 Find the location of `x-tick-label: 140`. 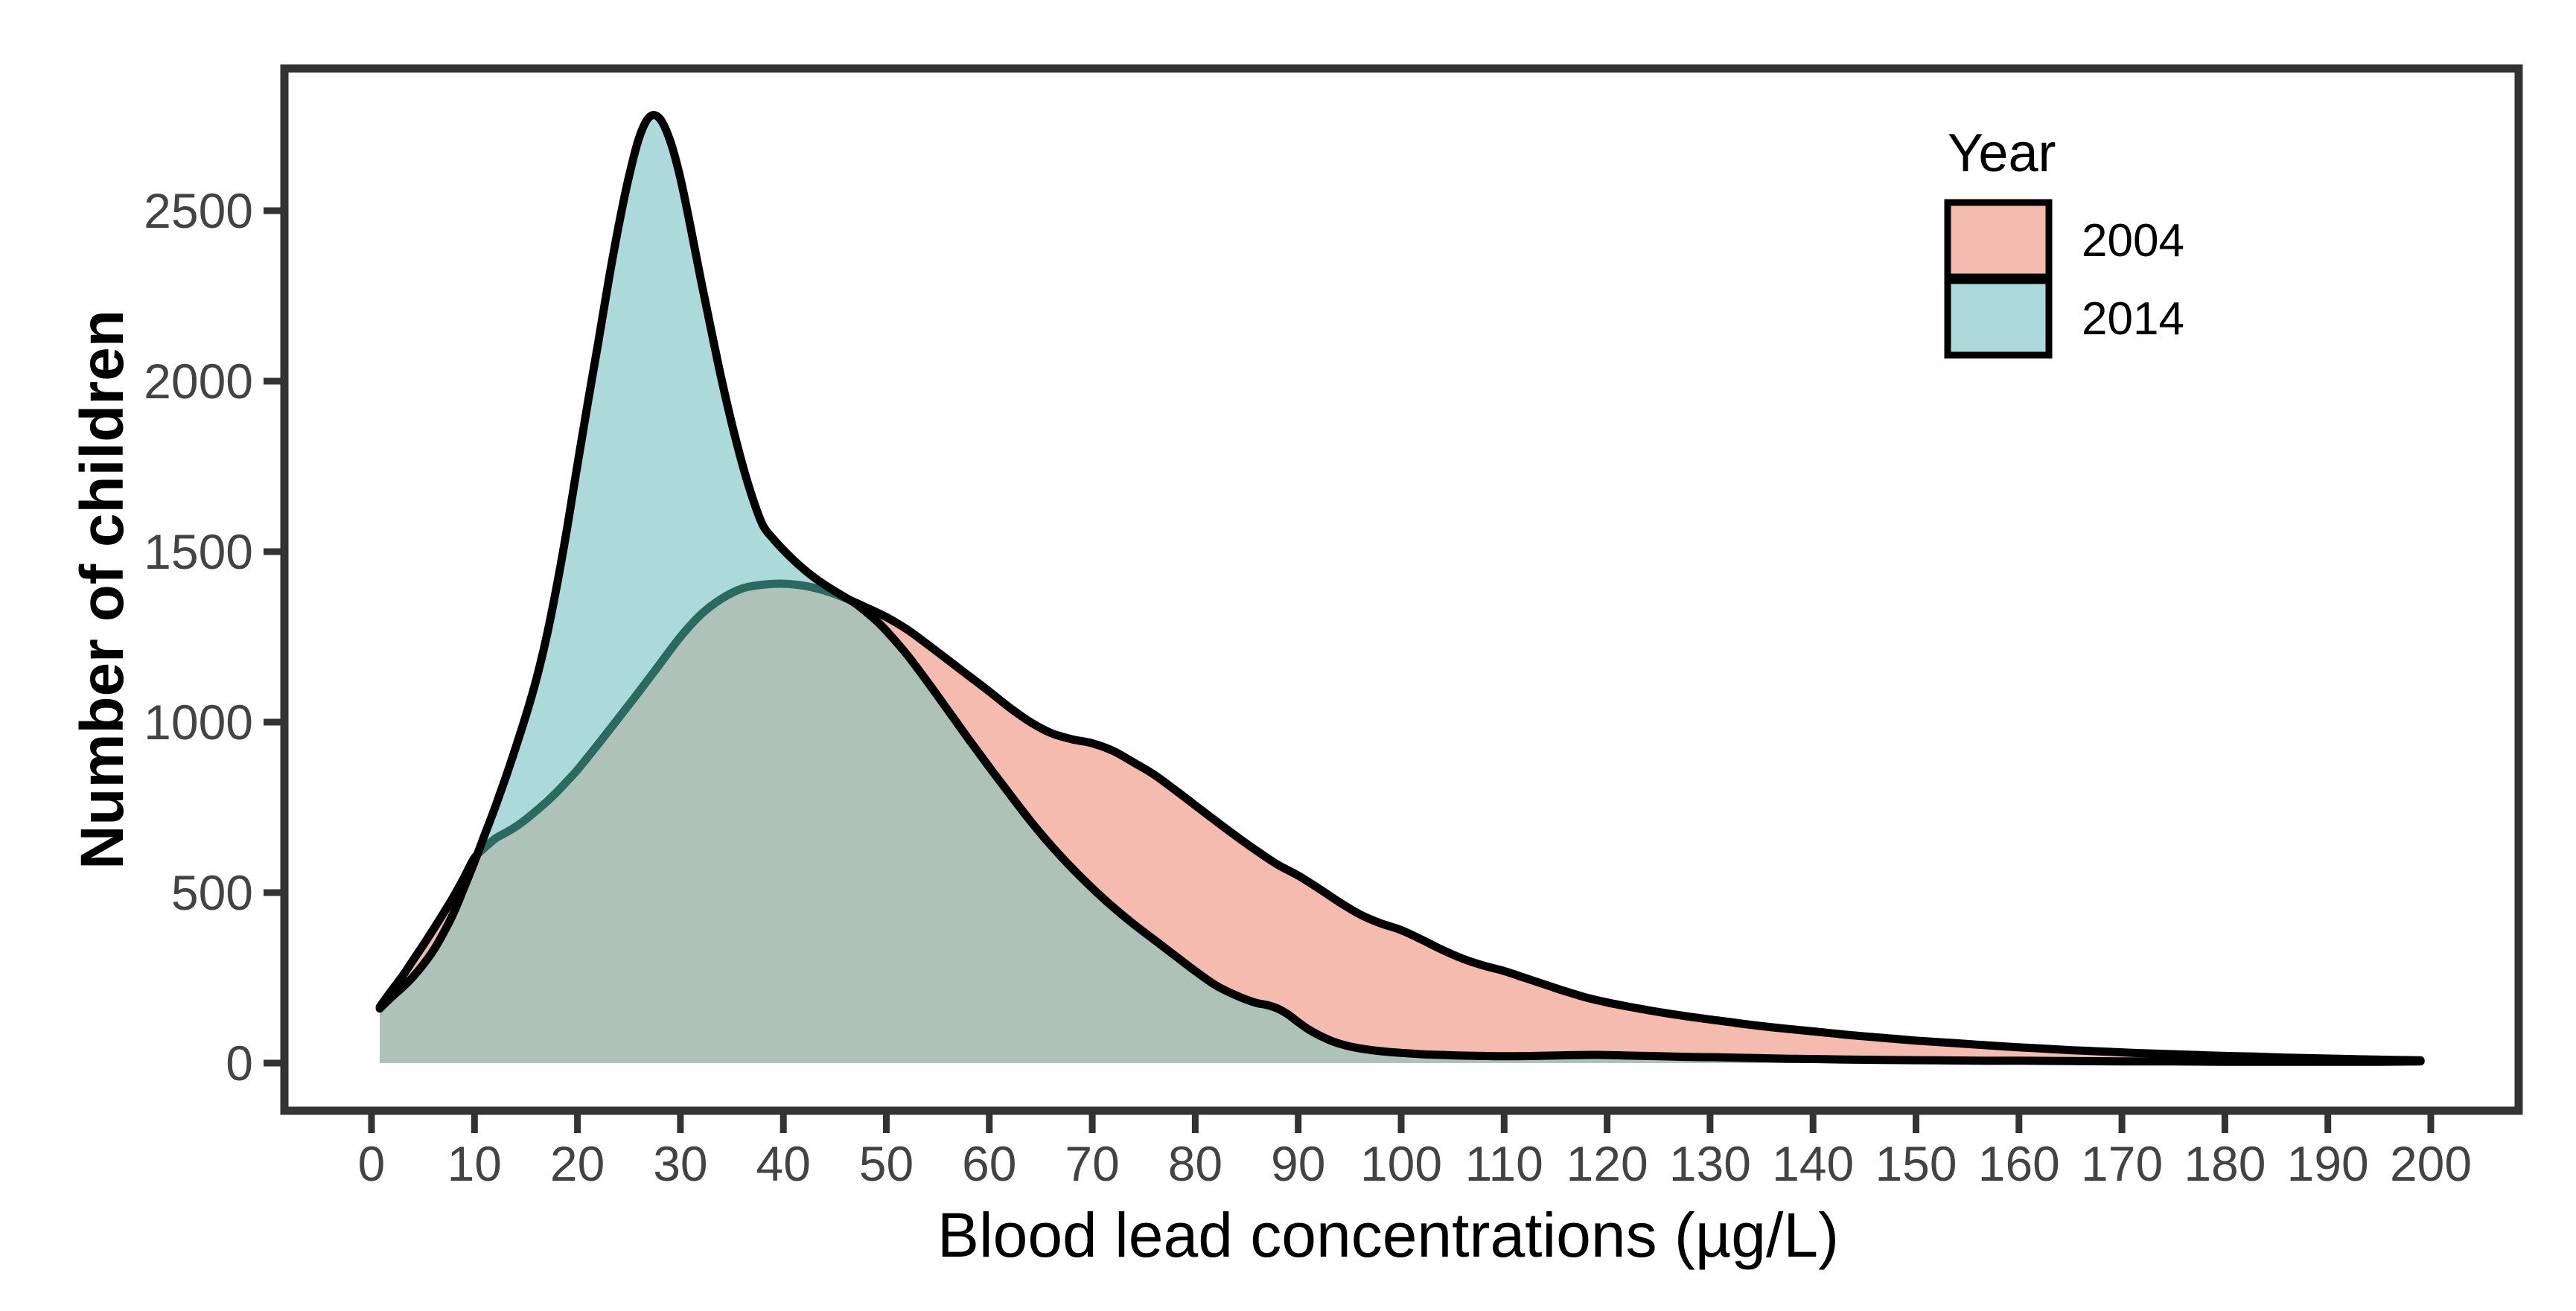

x-tick-label: 140 is located at coordinates (1813, 1163).